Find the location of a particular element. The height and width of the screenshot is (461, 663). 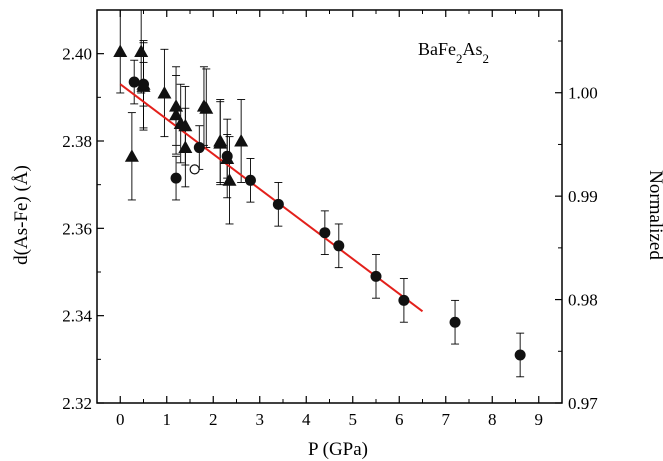

x-tick-label: 1 is located at coordinates (167, 419).